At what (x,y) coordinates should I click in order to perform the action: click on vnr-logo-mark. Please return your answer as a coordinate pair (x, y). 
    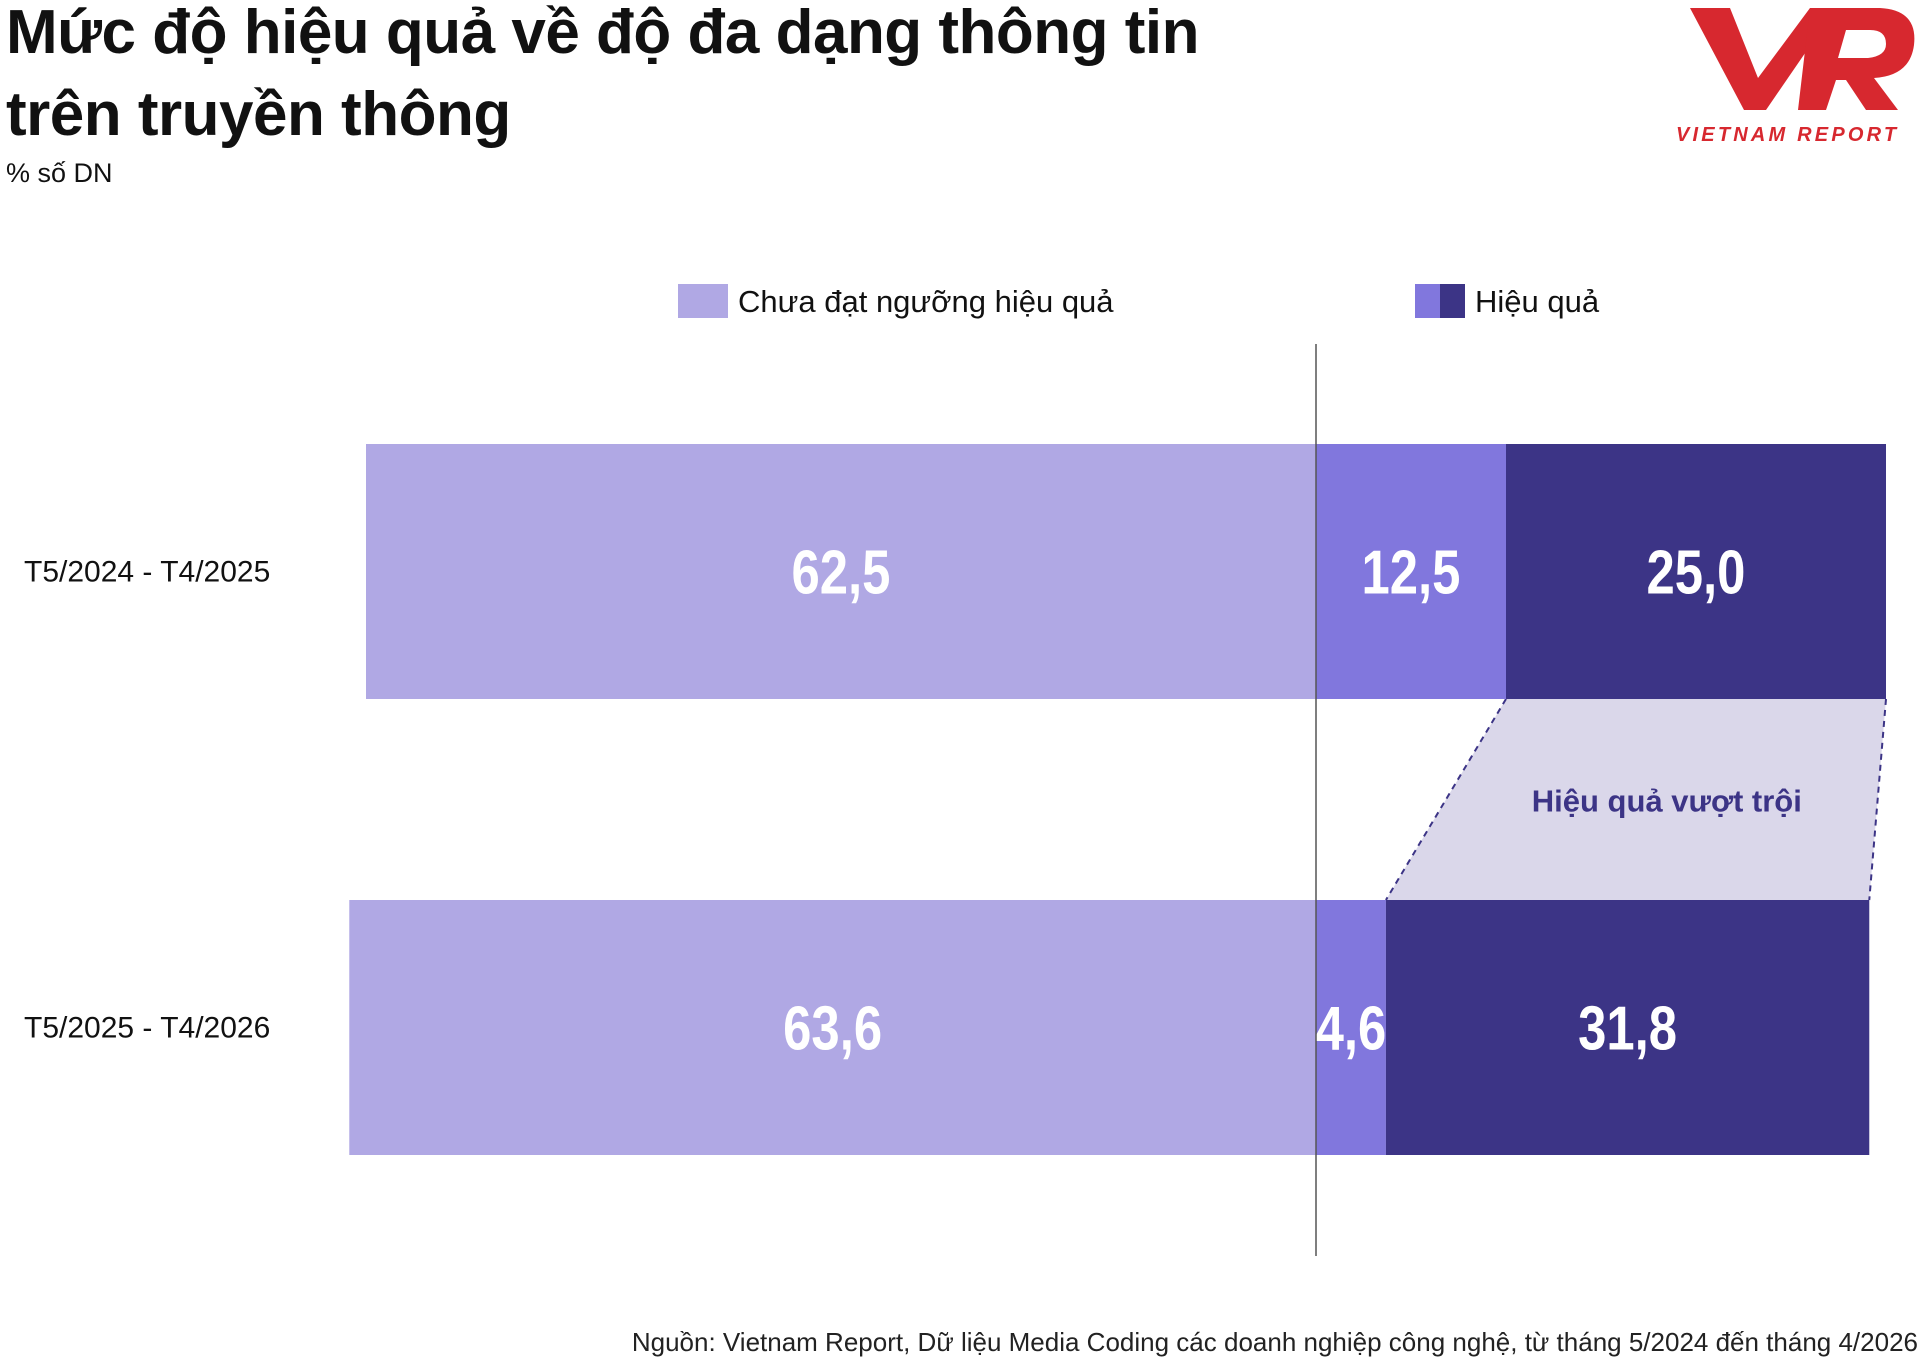
    Looking at the image, I should click on (1802, 59).